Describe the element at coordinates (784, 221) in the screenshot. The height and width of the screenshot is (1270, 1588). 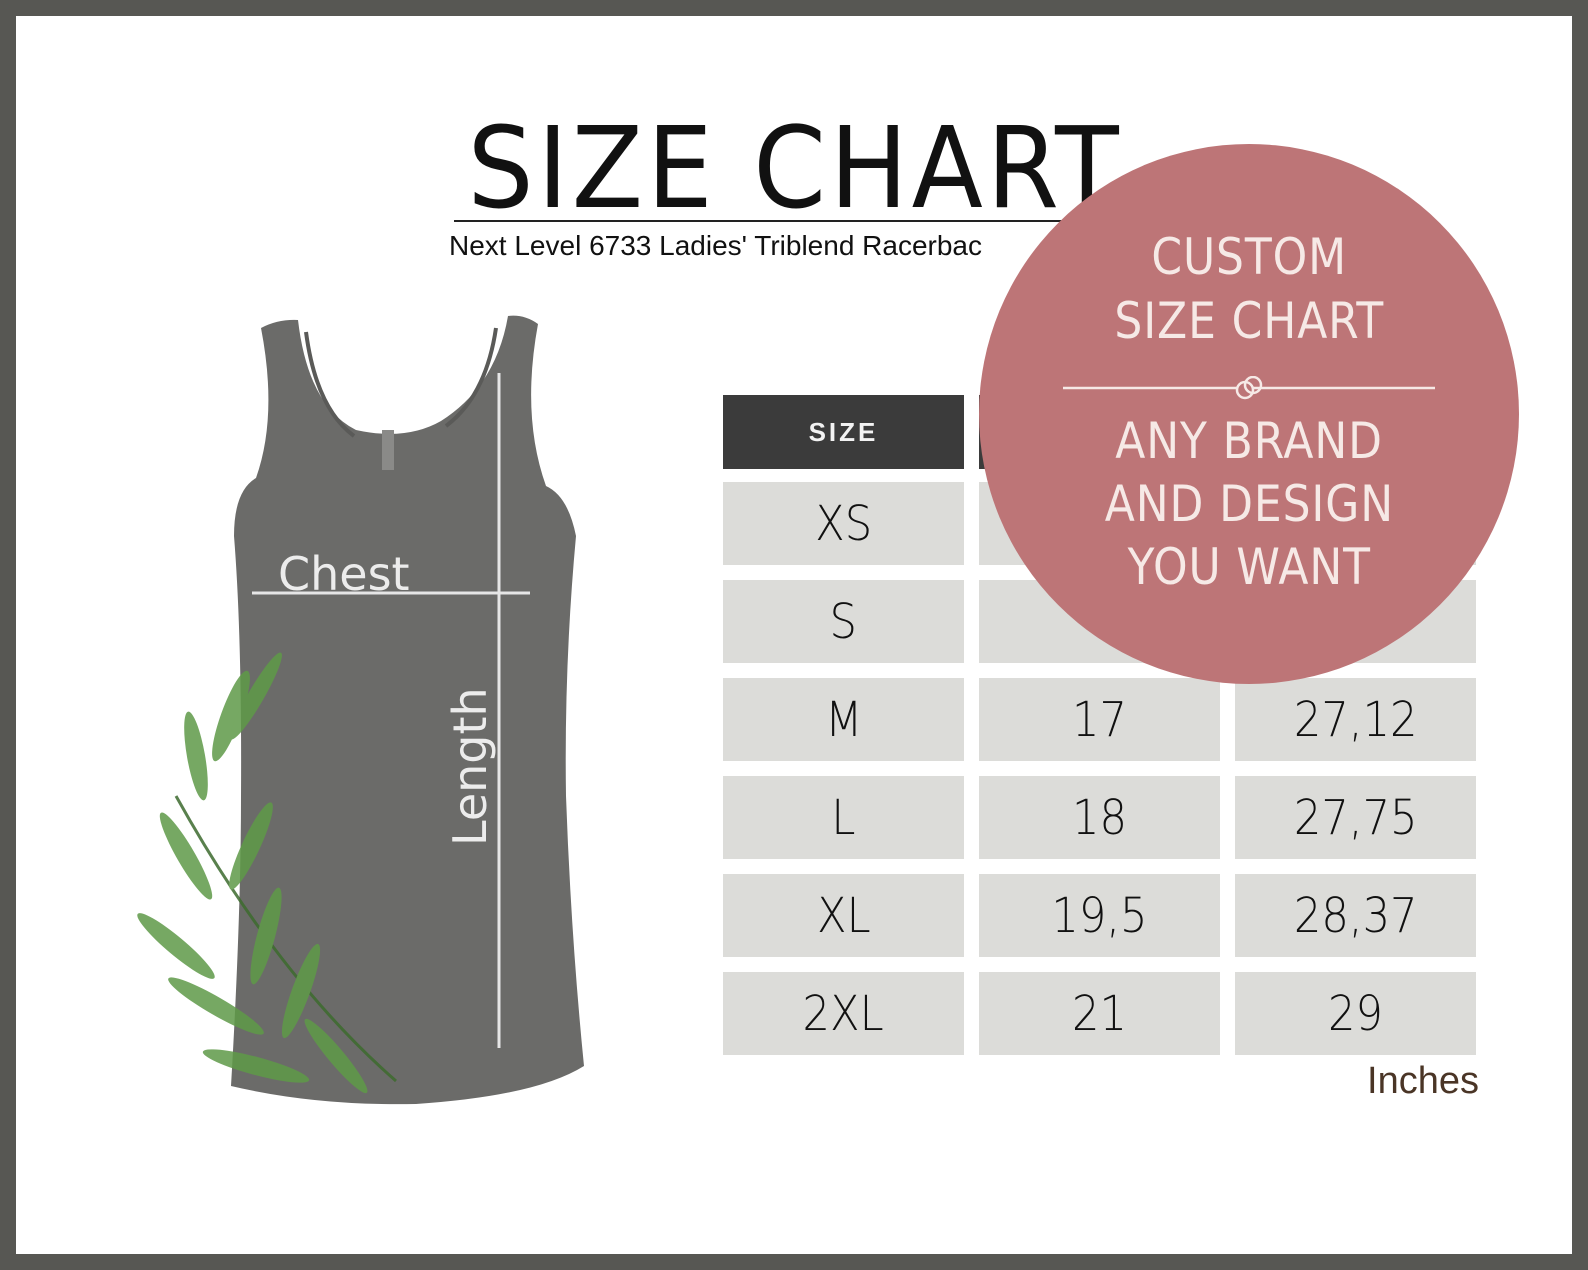
I see `title-divider` at that location.